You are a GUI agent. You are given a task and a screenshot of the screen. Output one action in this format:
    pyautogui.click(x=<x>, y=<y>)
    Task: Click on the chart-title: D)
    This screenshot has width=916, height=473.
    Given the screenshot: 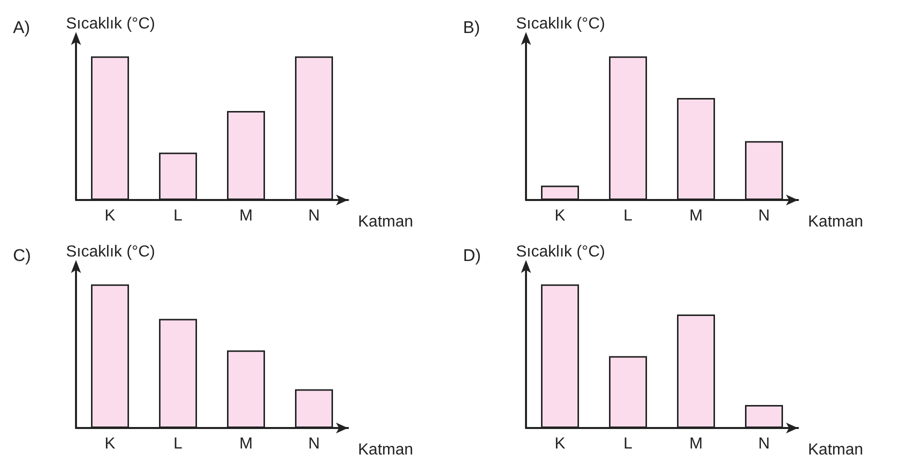 What is the action you would take?
    pyautogui.click(x=472, y=255)
    